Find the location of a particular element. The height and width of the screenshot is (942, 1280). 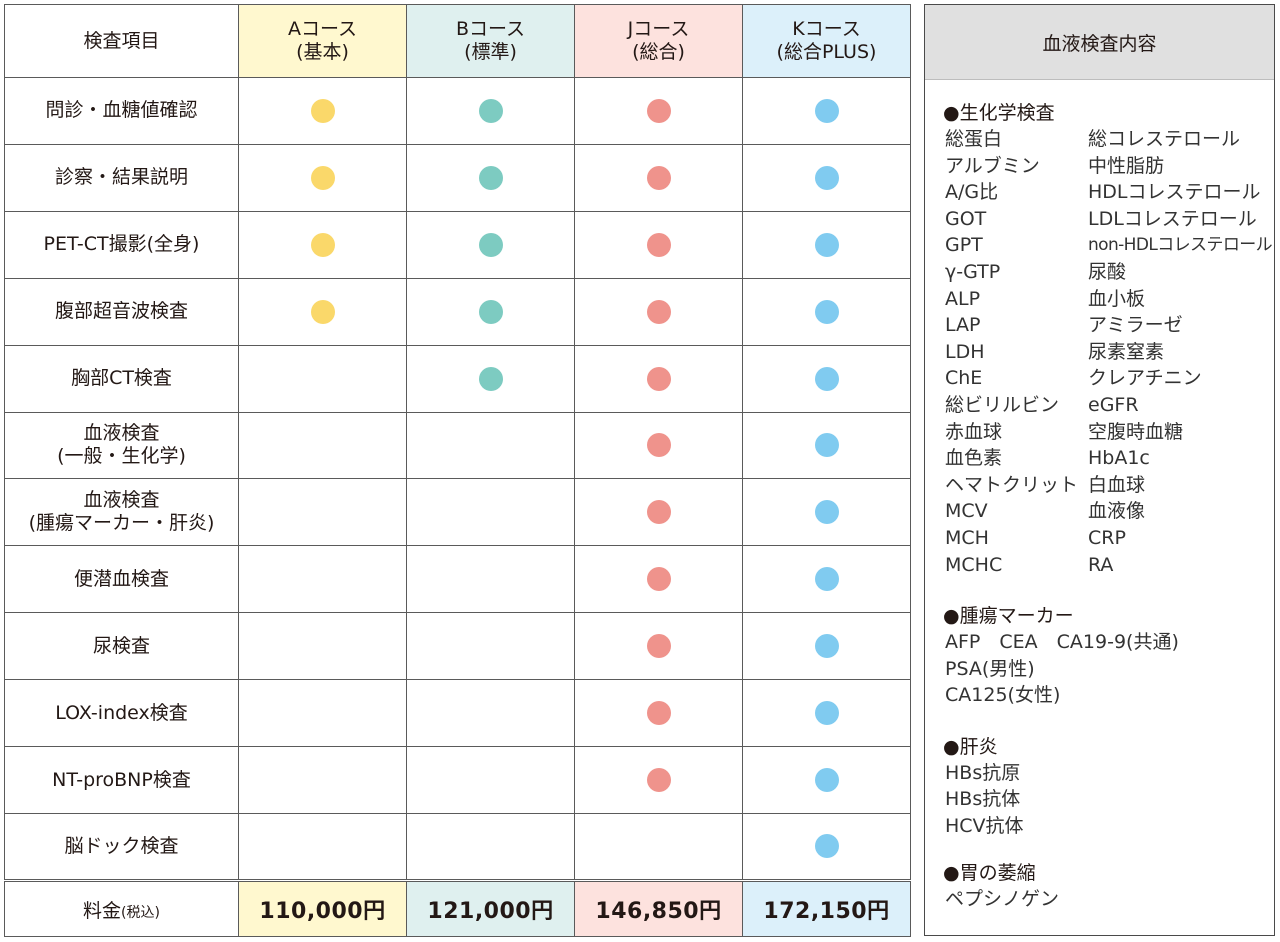

course-b-header: Bコース (標準) is located at coordinates (490, 41).